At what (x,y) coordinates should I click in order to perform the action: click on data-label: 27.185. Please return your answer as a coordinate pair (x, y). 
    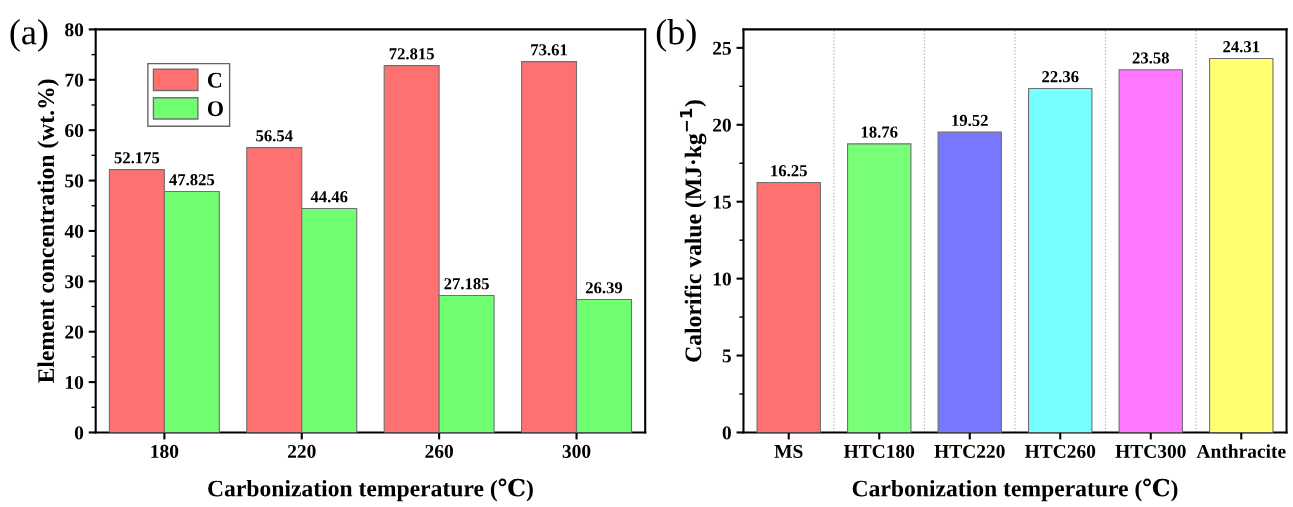
    Looking at the image, I should click on (466, 284).